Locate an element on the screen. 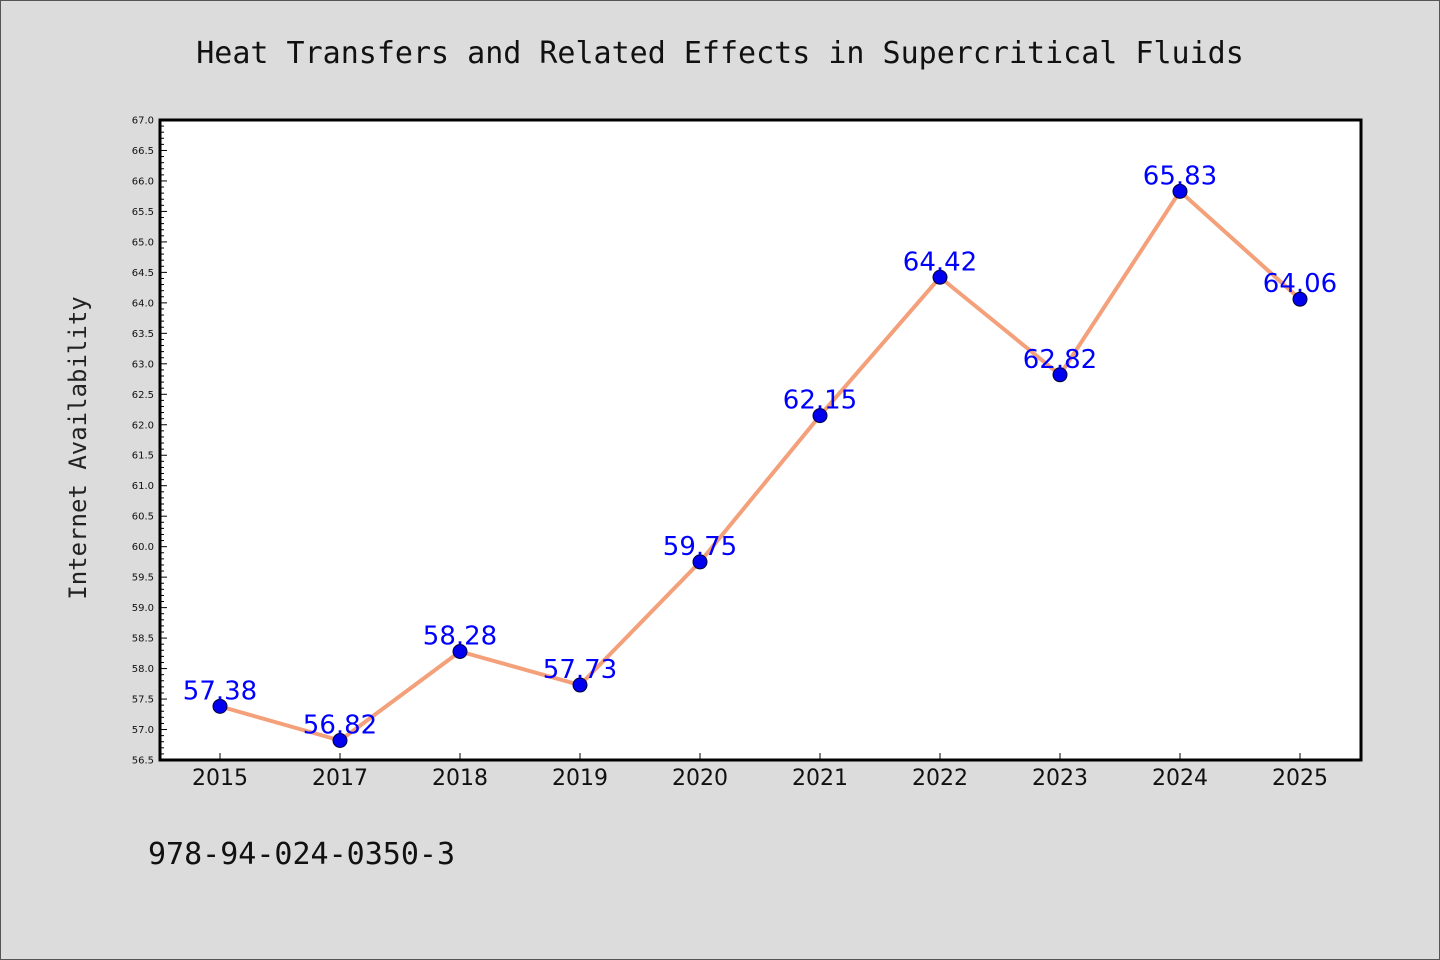 The image size is (1440, 960). x-tick-label: 2019 is located at coordinates (580, 778).